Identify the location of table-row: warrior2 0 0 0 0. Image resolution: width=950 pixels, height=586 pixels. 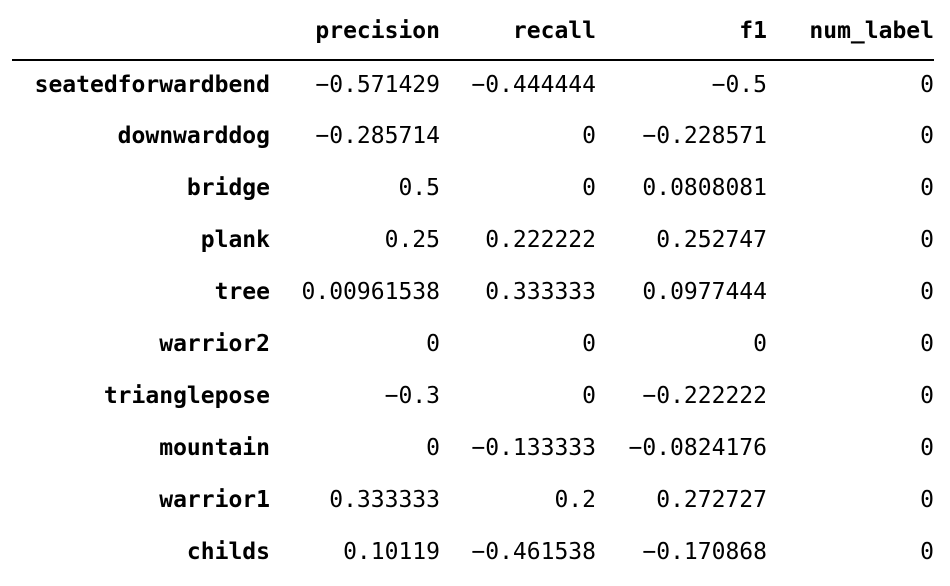
(473, 344).